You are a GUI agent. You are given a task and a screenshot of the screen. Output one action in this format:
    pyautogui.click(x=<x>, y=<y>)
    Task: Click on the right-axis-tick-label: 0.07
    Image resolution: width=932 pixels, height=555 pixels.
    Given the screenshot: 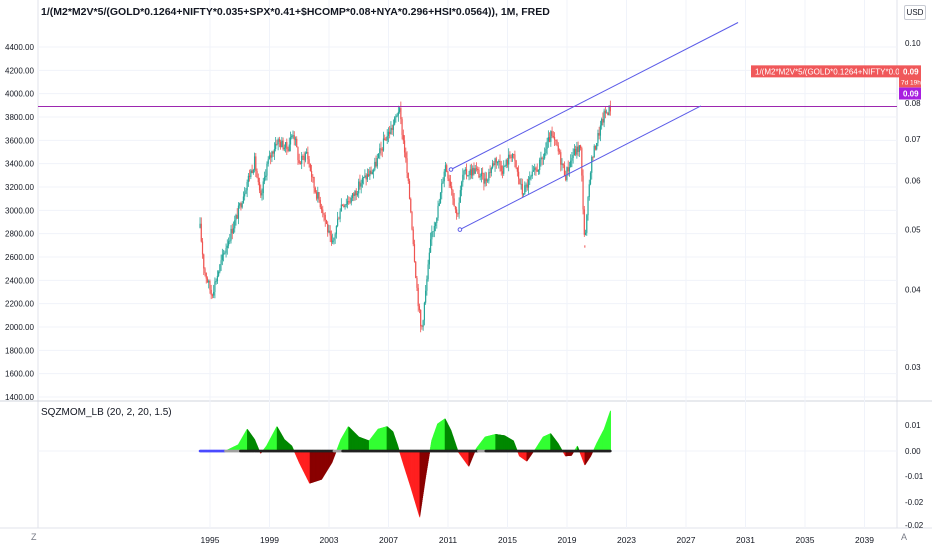 What is the action you would take?
    pyautogui.click(x=913, y=139)
    